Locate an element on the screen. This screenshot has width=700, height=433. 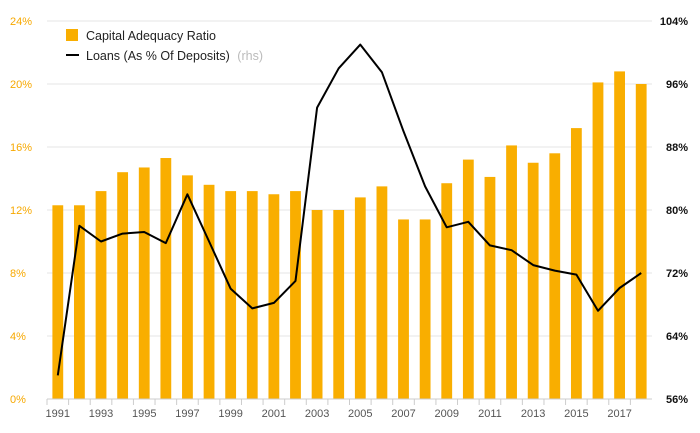
y-right-tick-label: 88% is located at coordinates (677, 148).